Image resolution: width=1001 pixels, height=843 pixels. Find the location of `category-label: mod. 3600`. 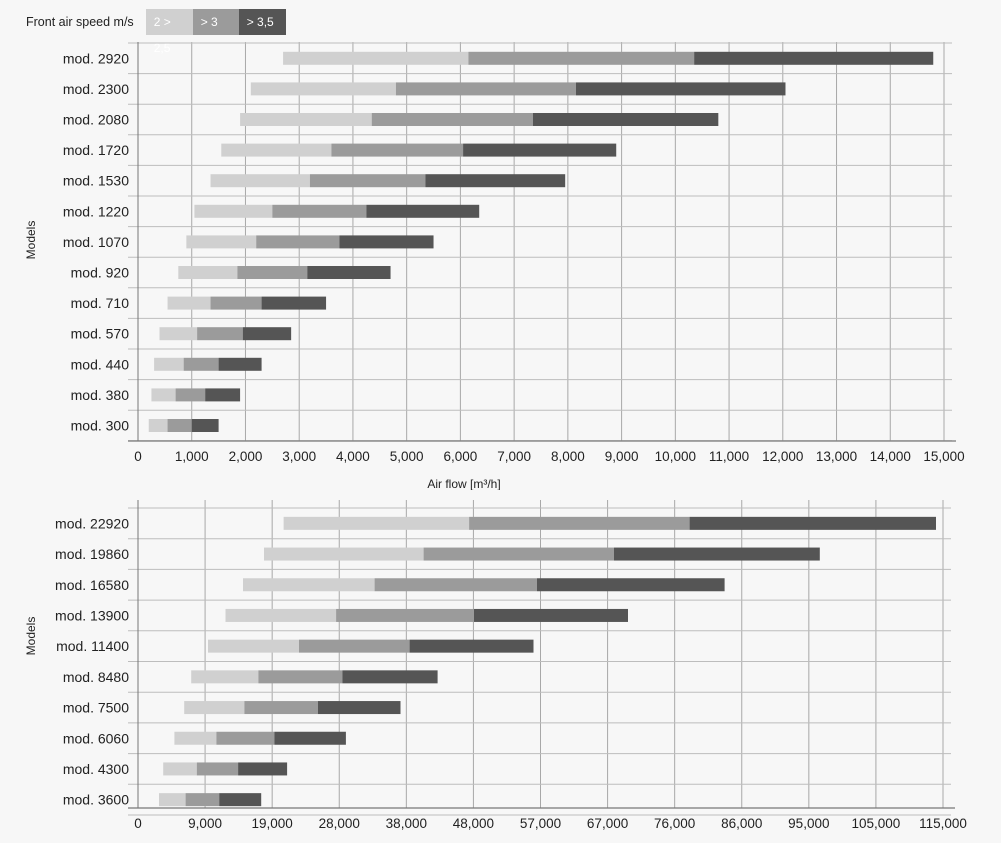

category-label: mod. 3600 is located at coordinates (96, 800).